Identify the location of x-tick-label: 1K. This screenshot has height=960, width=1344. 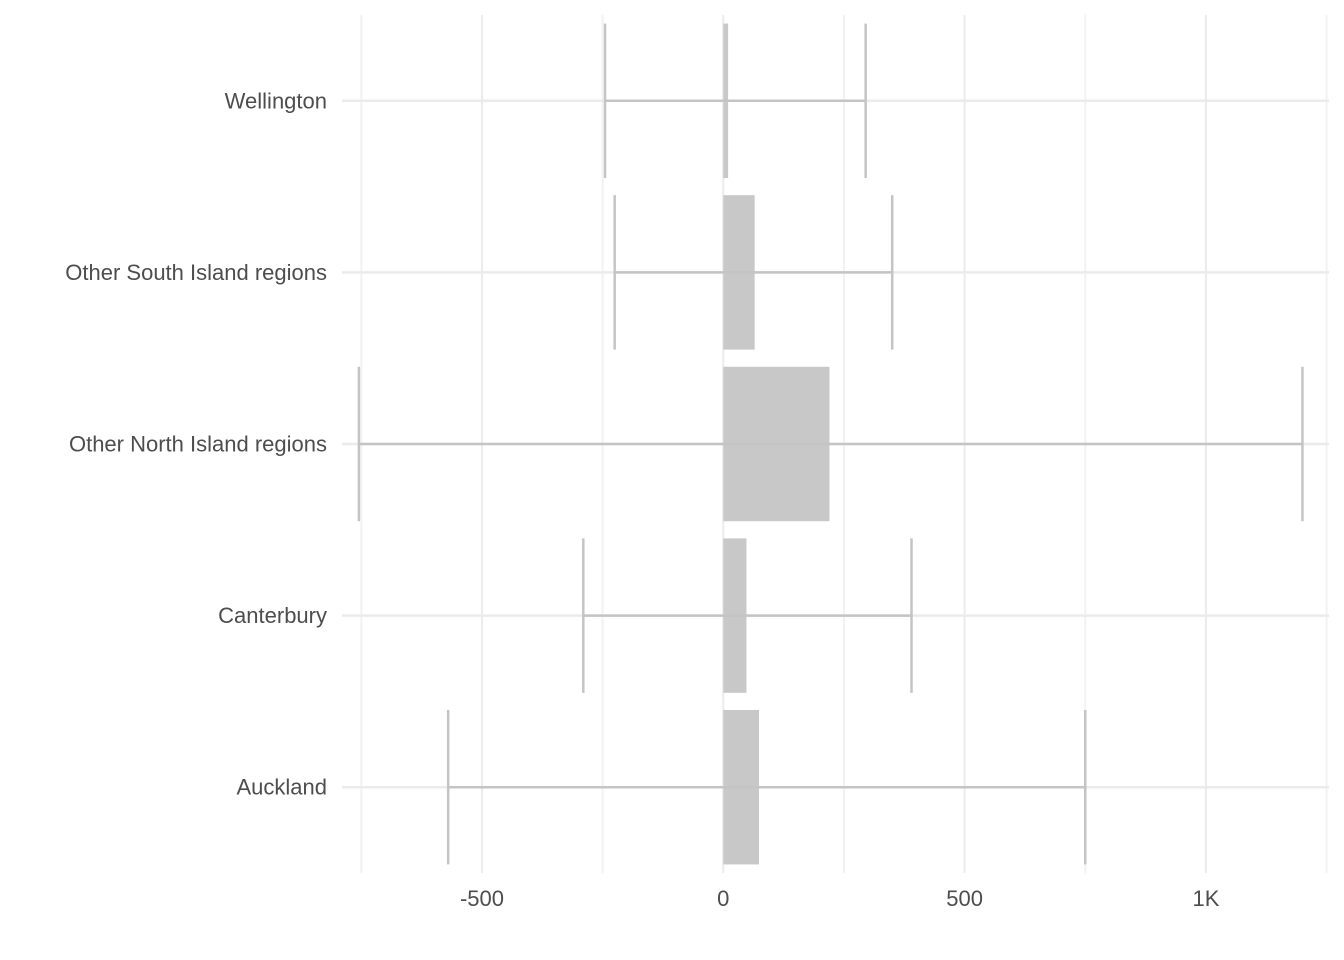
(1205, 898).